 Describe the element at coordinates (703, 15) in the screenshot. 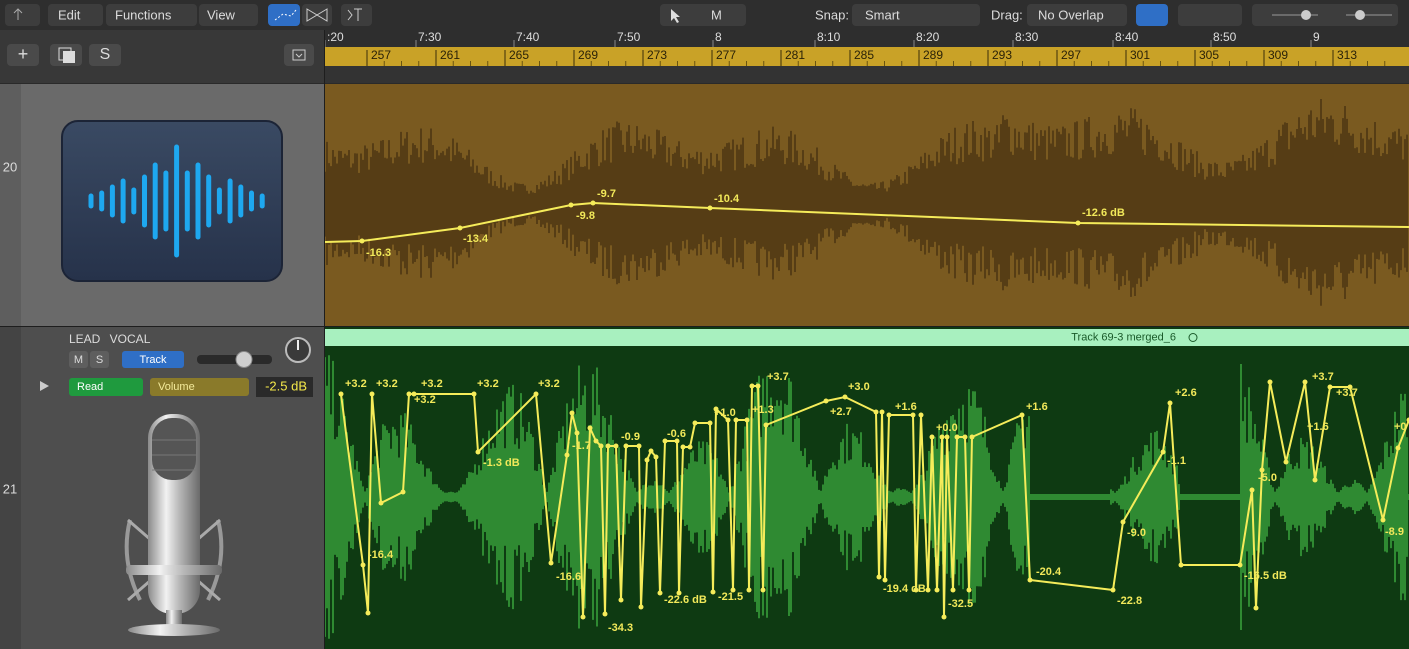

I see `tool-menu` at that location.